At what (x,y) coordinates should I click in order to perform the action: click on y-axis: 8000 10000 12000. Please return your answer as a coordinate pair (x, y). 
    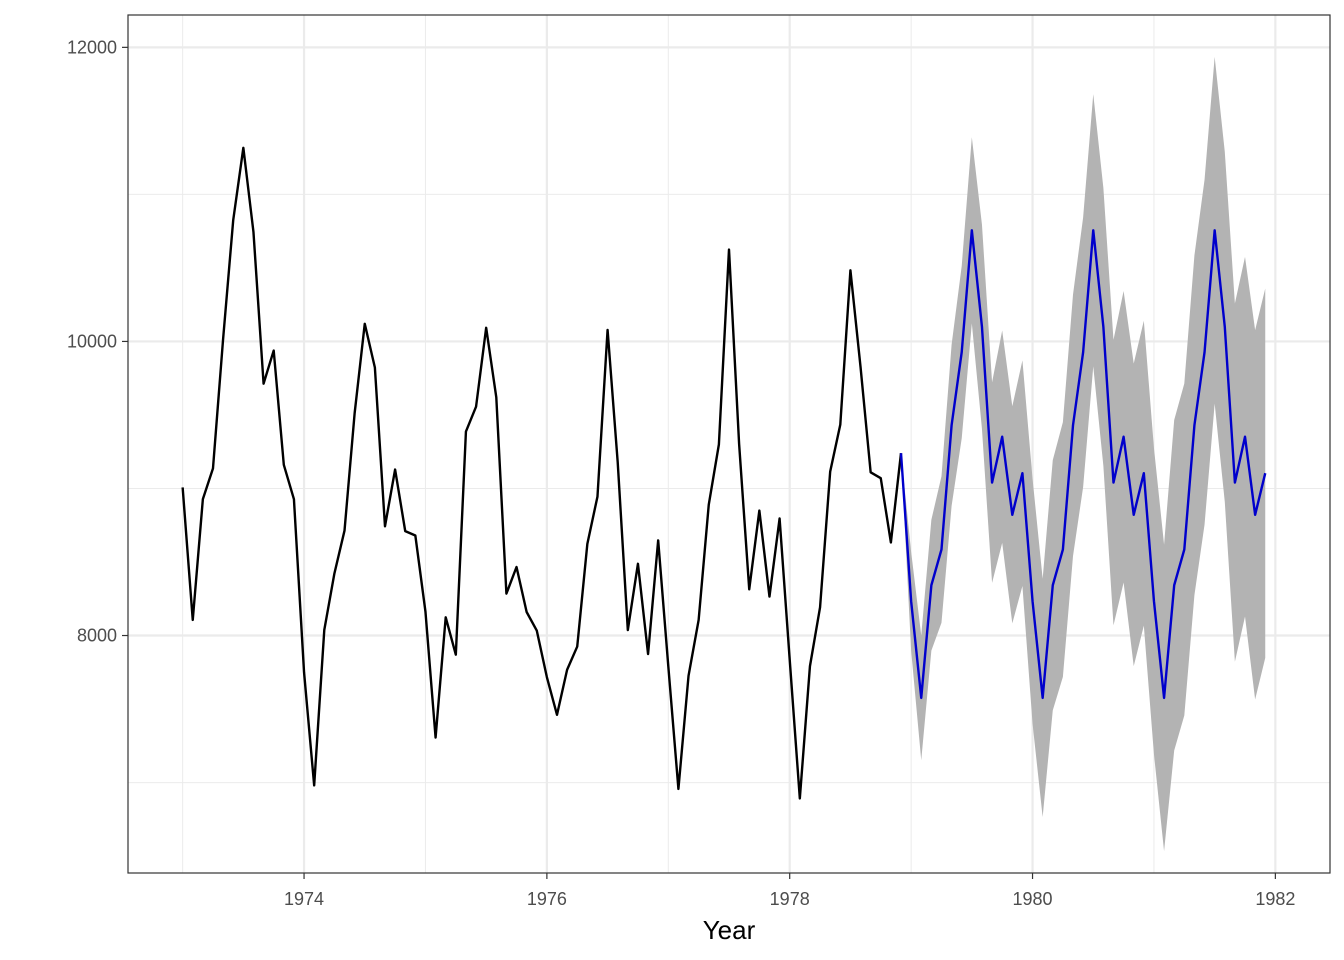
    Looking at the image, I should click on (97, 341).